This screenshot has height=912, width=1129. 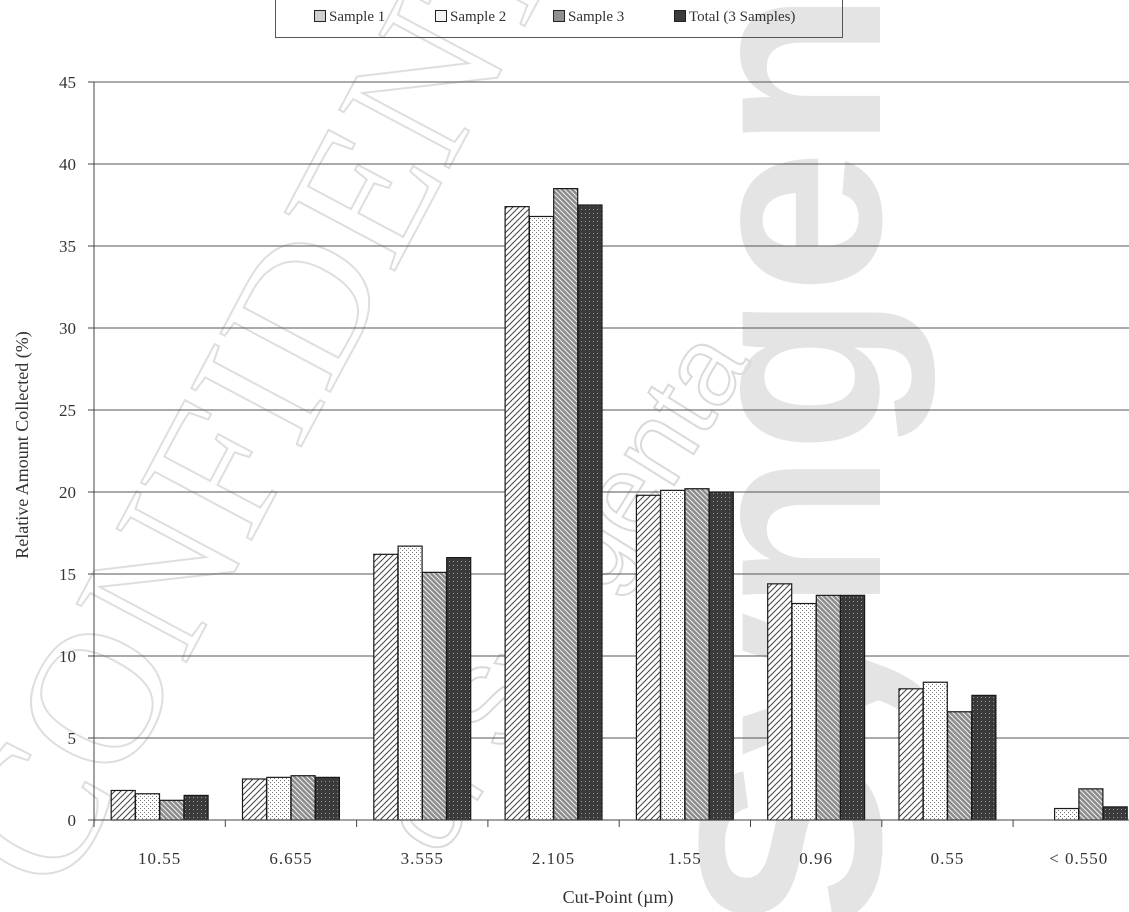 I want to click on y-tick-label: 25, so click(x=67, y=410).